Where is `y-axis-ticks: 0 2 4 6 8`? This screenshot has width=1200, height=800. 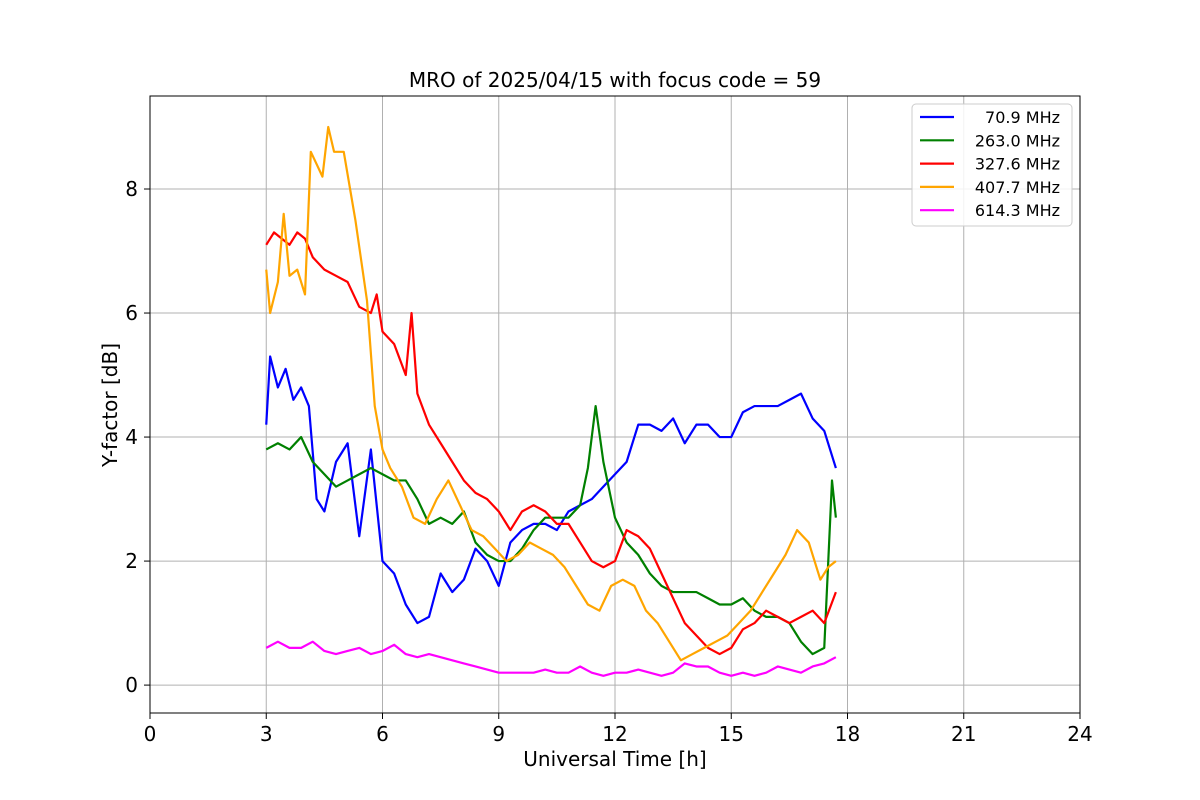
y-axis-ticks: 0 2 4 6 8 is located at coordinates (137, 437).